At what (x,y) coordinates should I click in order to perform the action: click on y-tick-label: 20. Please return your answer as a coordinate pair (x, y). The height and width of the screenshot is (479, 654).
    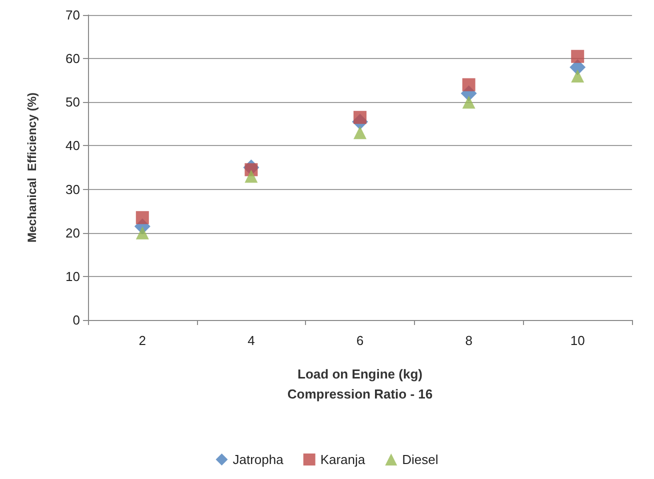
    Looking at the image, I should click on (73, 232).